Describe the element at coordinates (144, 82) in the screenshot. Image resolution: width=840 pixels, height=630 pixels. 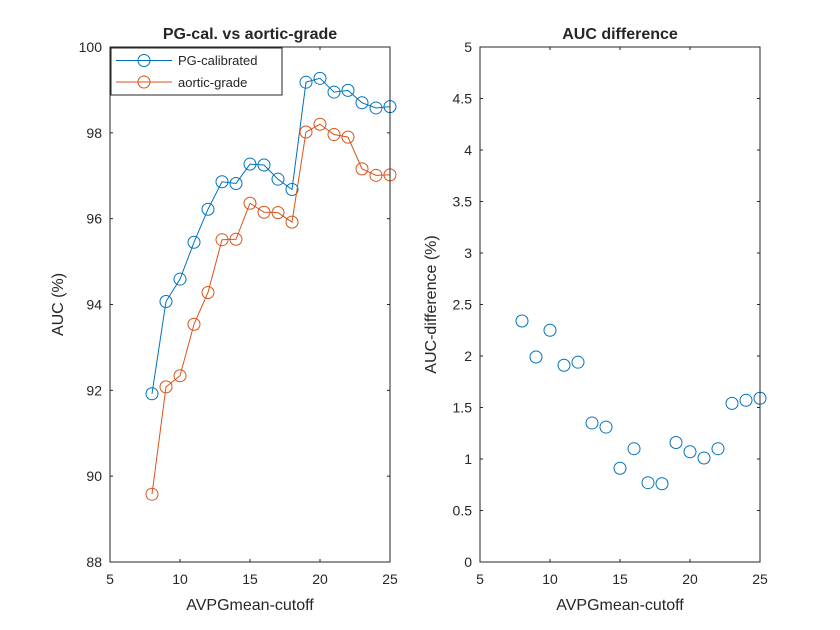
I see `legend-marker-aortic-grade` at that location.